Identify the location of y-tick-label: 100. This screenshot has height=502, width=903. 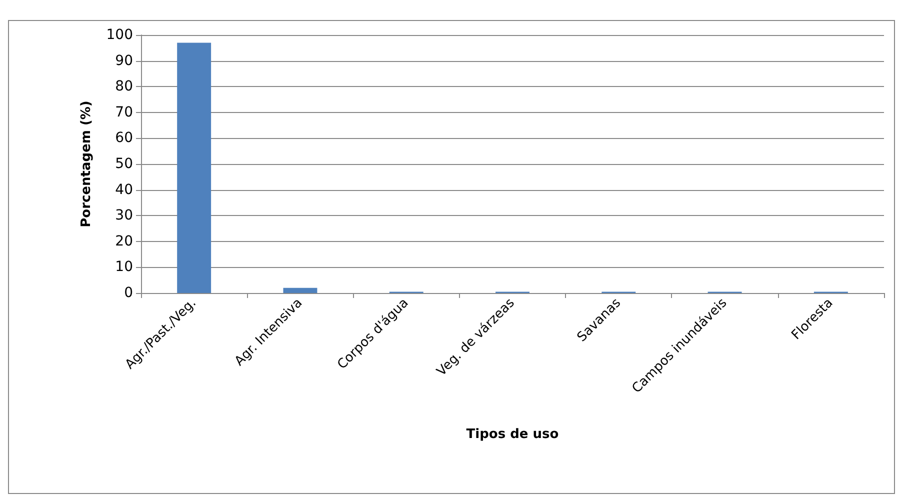
(119, 35).